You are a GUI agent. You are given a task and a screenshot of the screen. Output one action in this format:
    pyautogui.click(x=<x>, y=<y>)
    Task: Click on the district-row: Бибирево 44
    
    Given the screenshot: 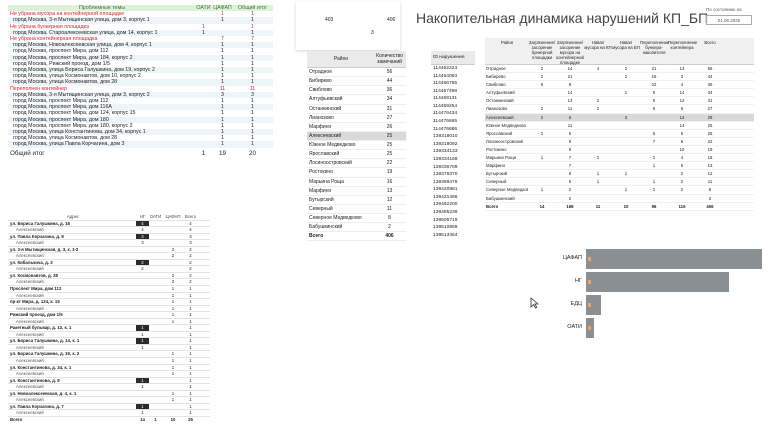 What is the action you would take?
    pyautogui.click(x=356, y=82)
    